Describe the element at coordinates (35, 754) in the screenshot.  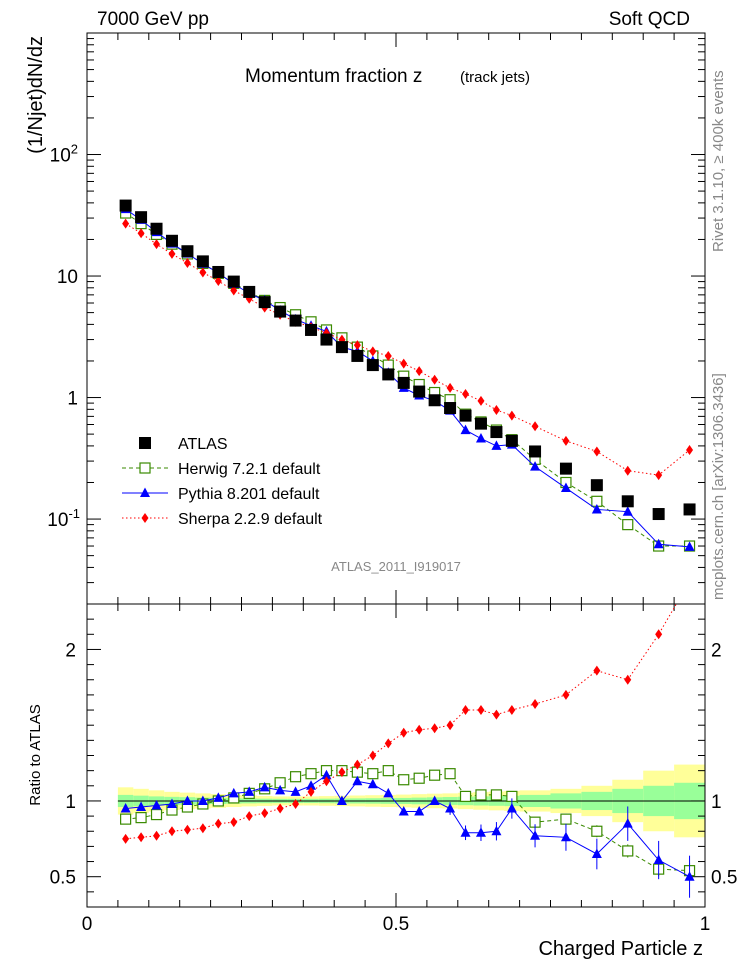
I see `lower-y-axis-label: Ratio to ATLAS` at that location.